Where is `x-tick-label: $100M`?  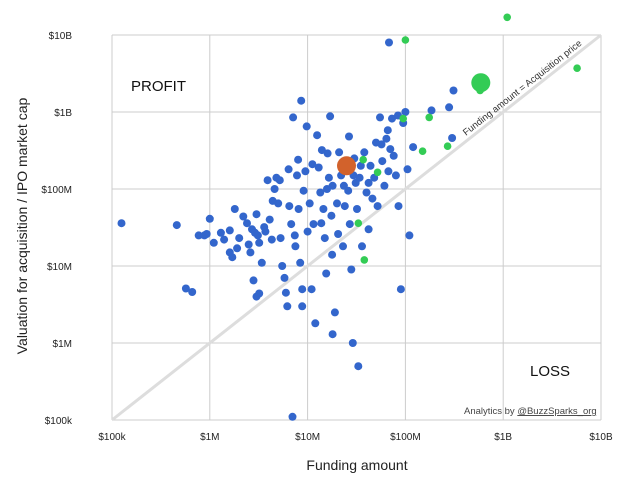 x-tick-label: $100M is located at coordinates (405, 437).